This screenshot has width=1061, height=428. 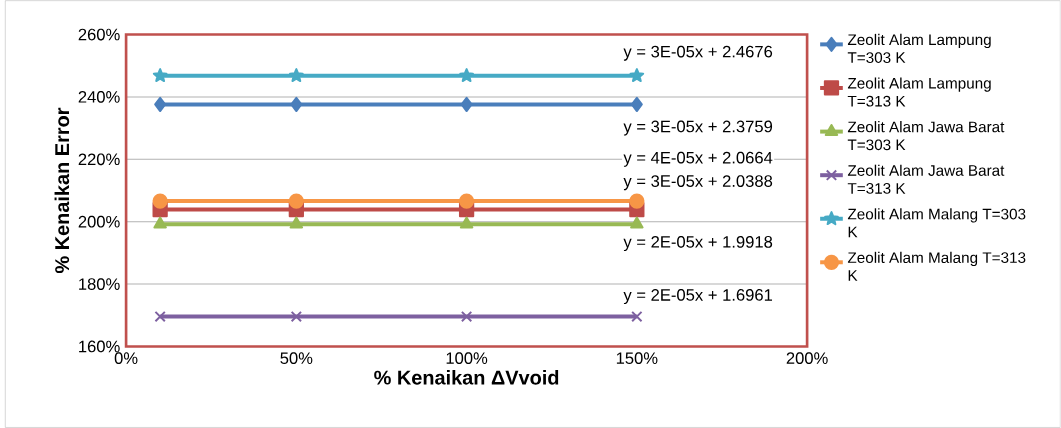 I want to click on y-tick-label: 220%, so click(x=99, y=159).